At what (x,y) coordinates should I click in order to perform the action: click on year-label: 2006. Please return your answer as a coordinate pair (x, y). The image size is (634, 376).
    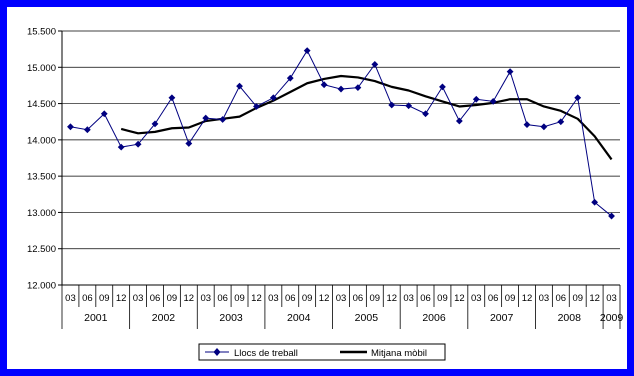
    Looking at the image, I should click on (434, 318).